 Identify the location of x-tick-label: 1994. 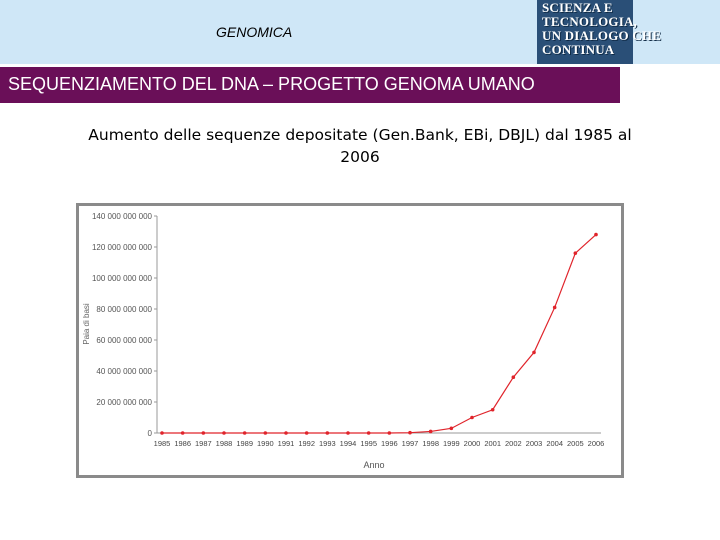
(348, 443).